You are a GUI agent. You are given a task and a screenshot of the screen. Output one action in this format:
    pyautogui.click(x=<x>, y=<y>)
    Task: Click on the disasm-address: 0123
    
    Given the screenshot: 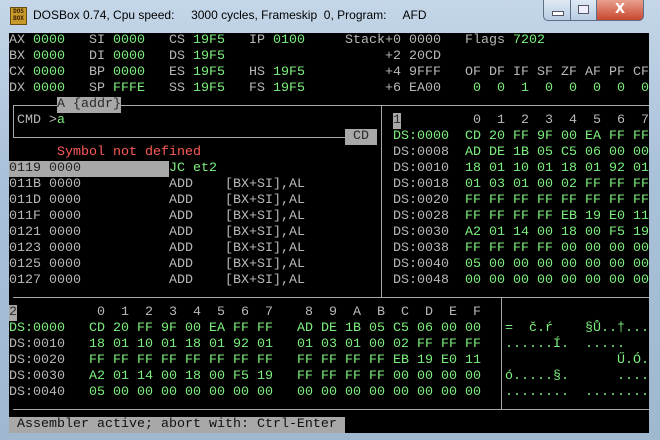 What is the action you would take?
    pyautogui.click(x=25, y=248)
    